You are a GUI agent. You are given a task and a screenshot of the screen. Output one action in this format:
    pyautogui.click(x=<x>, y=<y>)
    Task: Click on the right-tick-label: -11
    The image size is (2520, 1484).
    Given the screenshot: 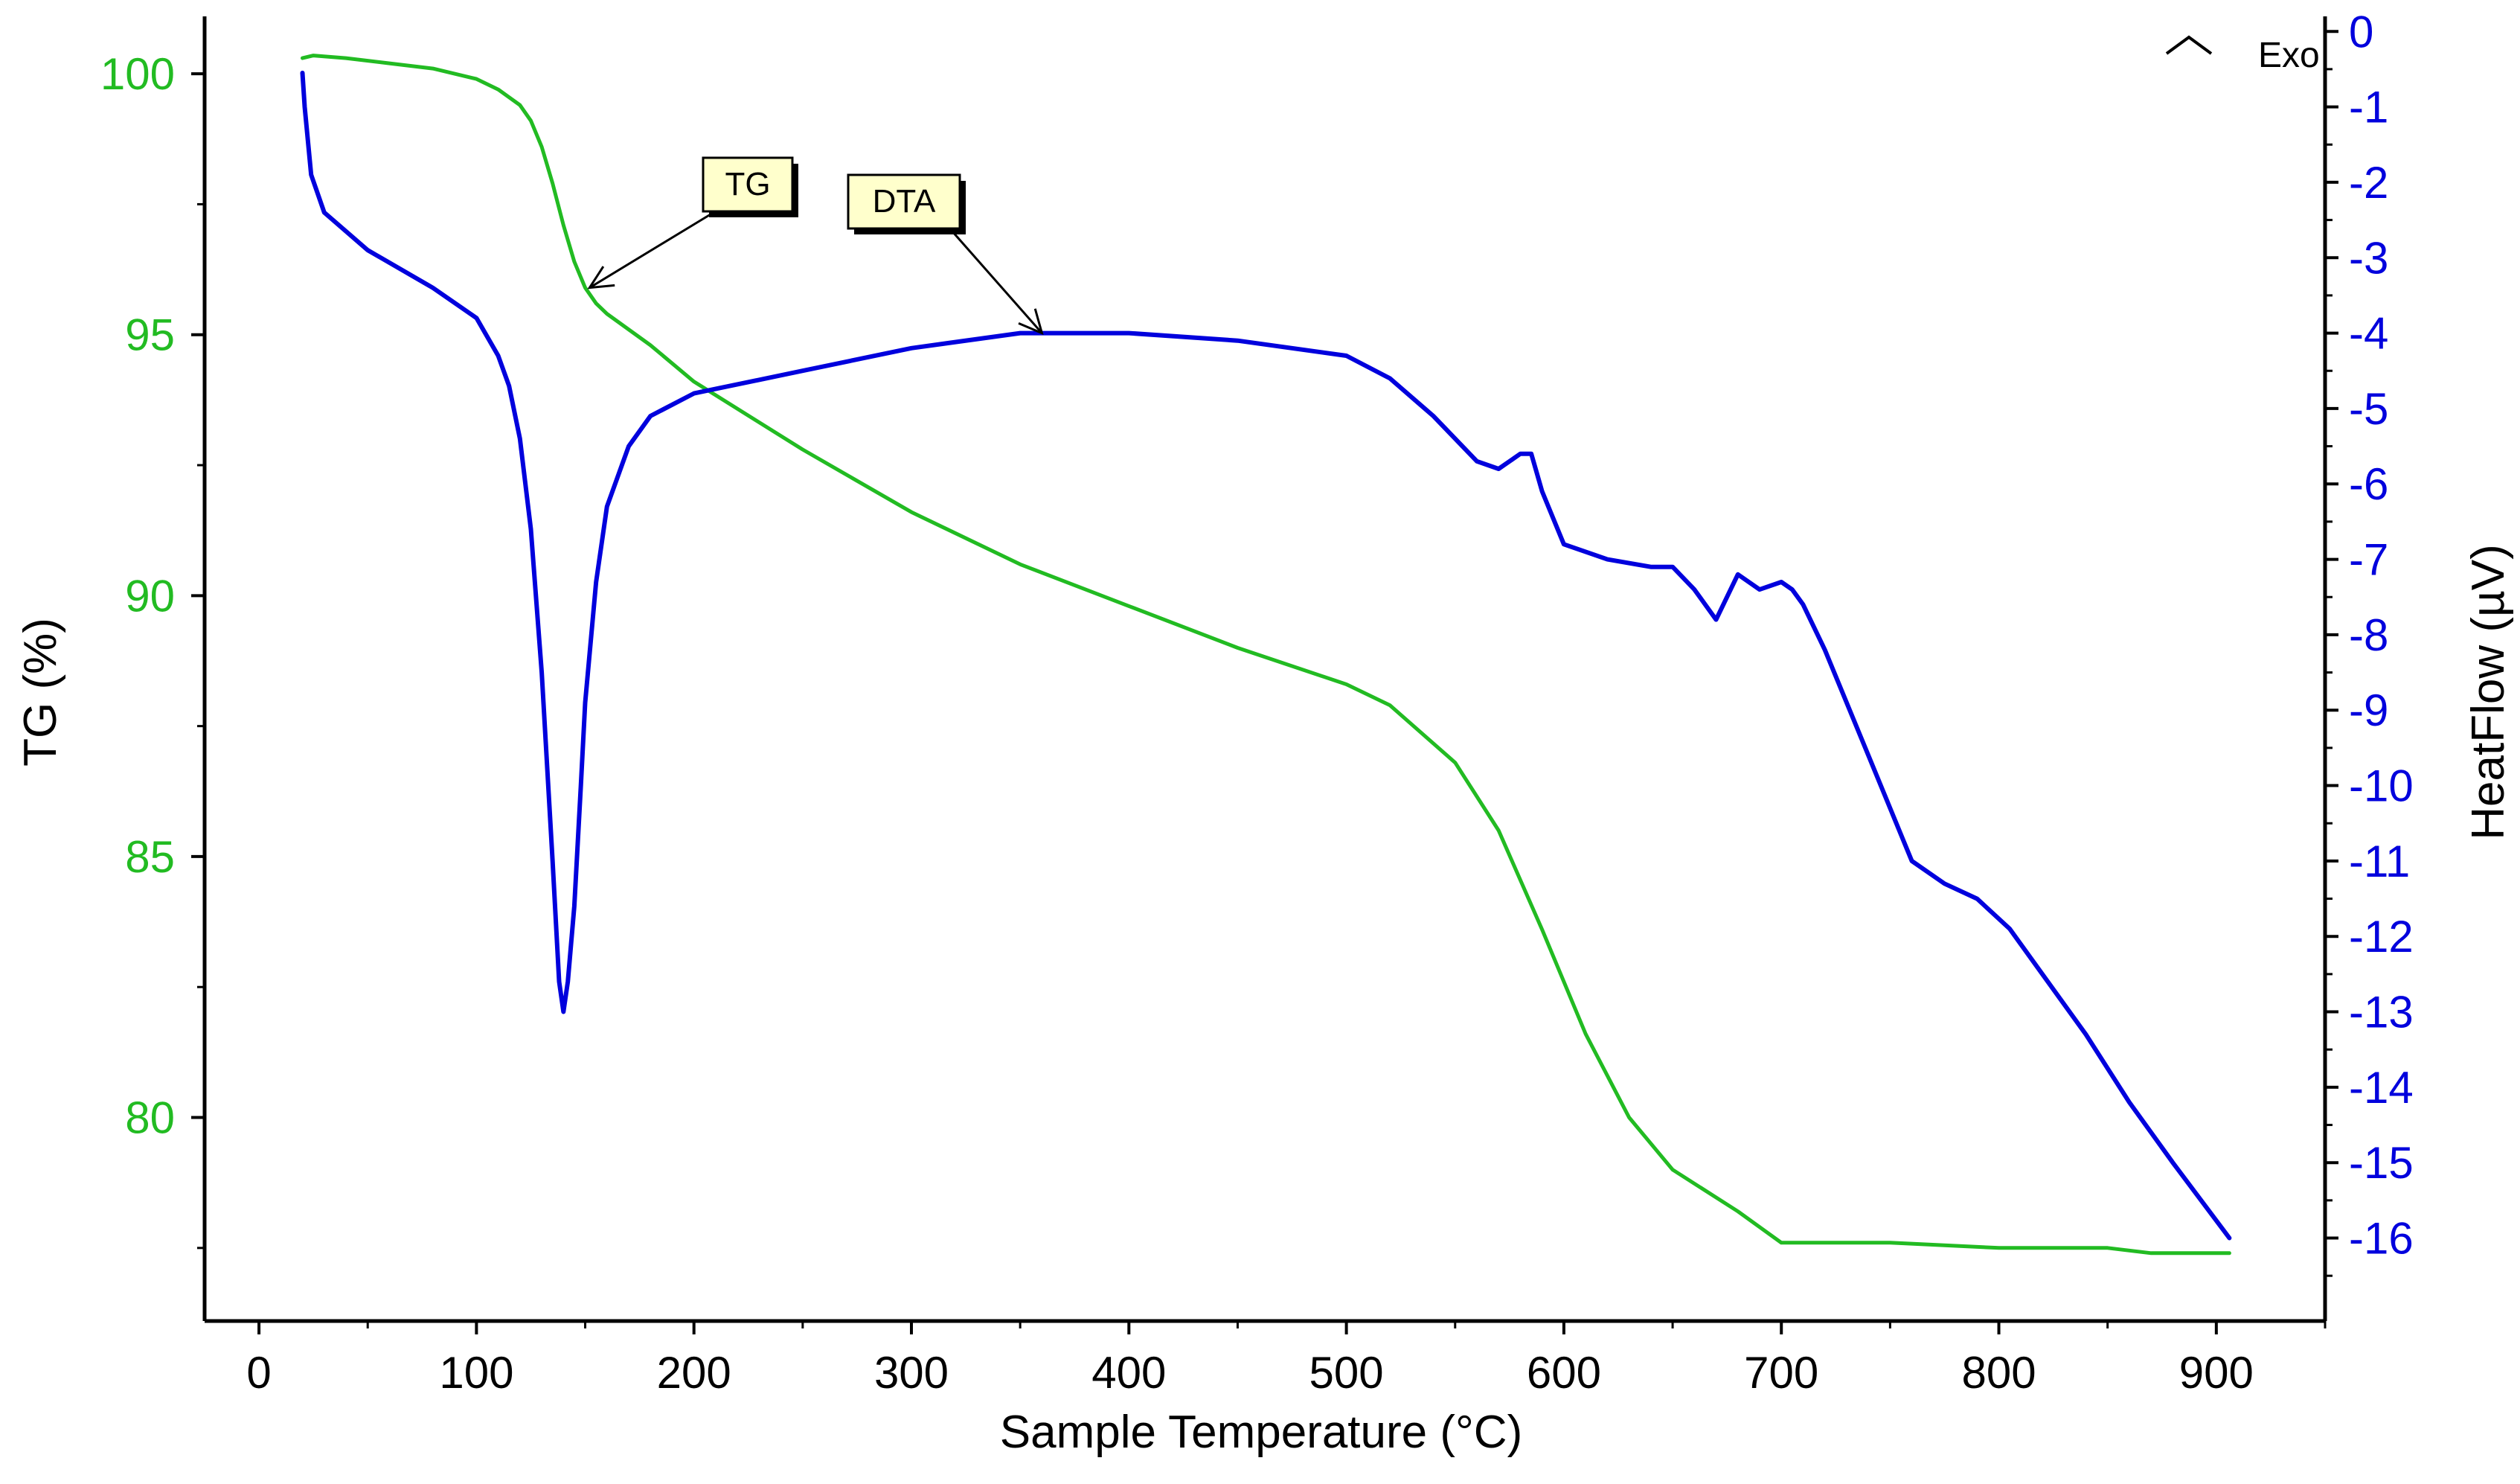 What is the action you would take?
    pyautogui.click(x=2380, y=861)
    